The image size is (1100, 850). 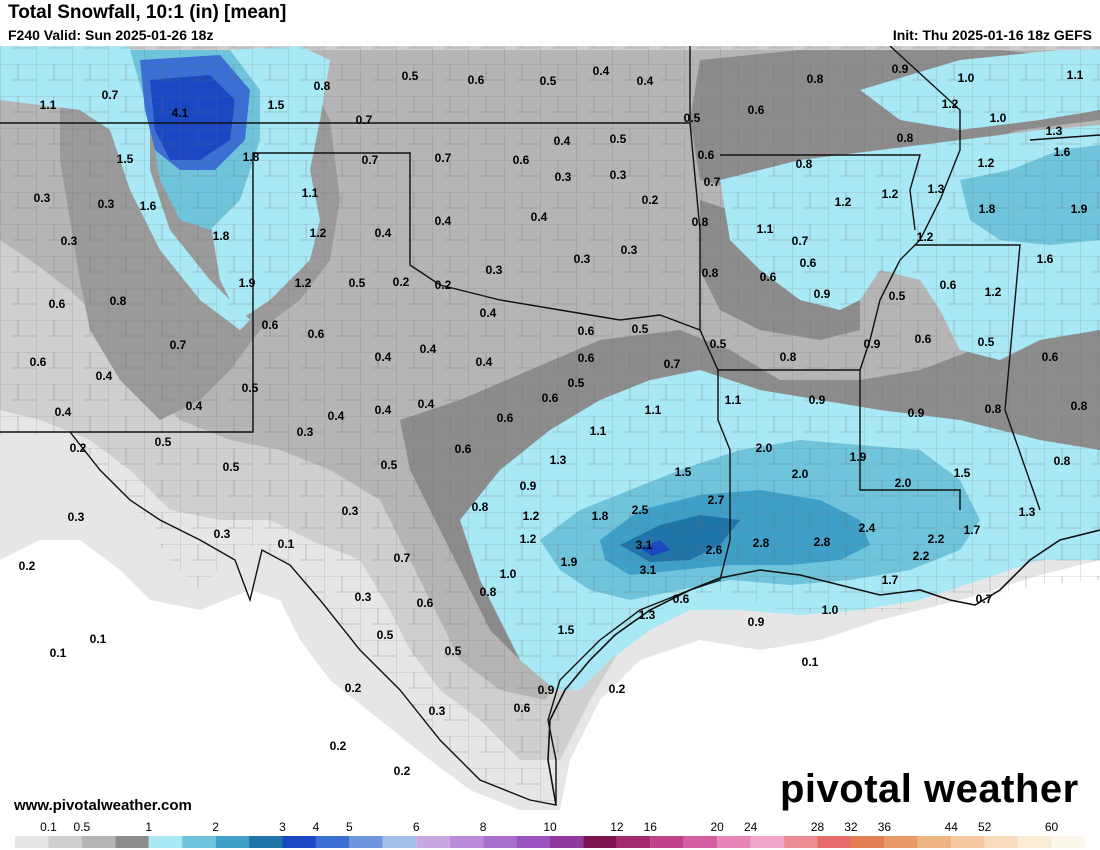 What do you see at coordinates (148, 206) in the screenshot?
I see `snowfall-value-label: 1.6` at bounding box center [148, 206].